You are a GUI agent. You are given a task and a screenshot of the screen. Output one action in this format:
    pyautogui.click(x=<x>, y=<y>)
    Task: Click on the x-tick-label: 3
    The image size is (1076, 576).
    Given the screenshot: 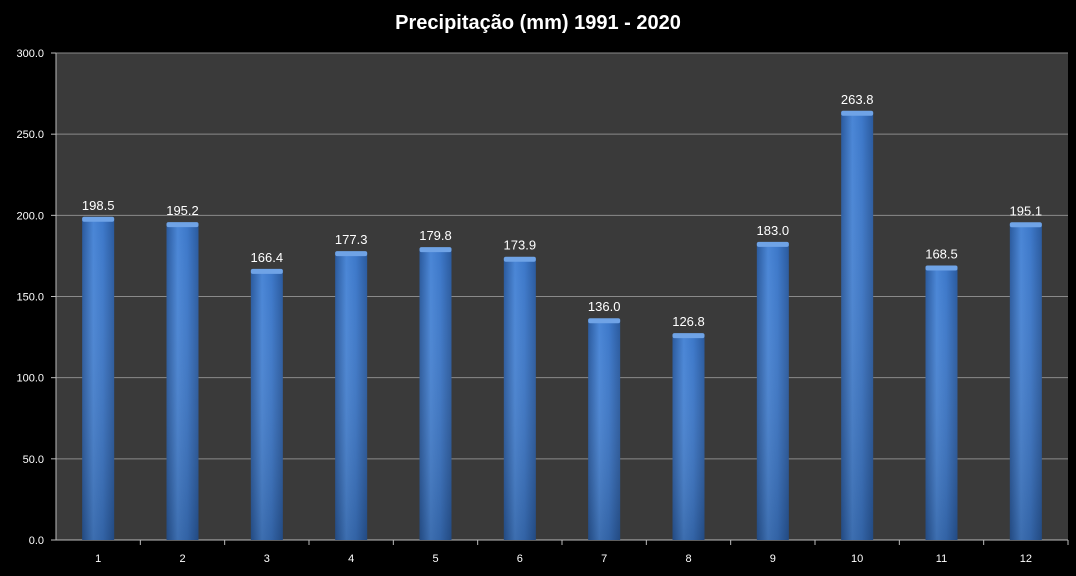 What is the action you would take?
    pyautogui.click(x=267, y=559)
    